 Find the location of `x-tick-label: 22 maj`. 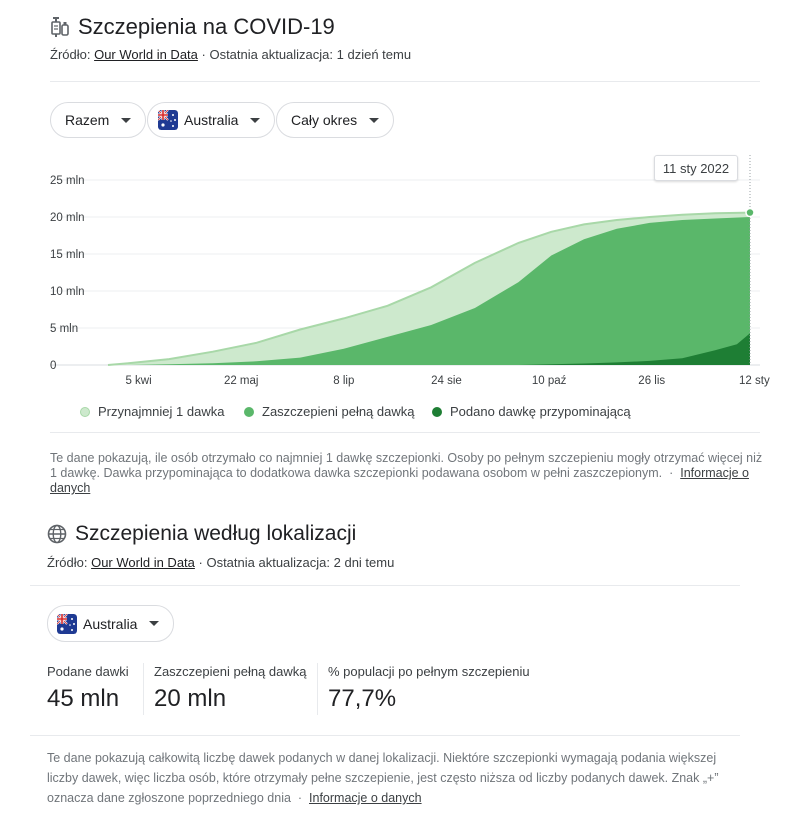

x-tick-label: 22 maj is located at coordinates (241, 381).